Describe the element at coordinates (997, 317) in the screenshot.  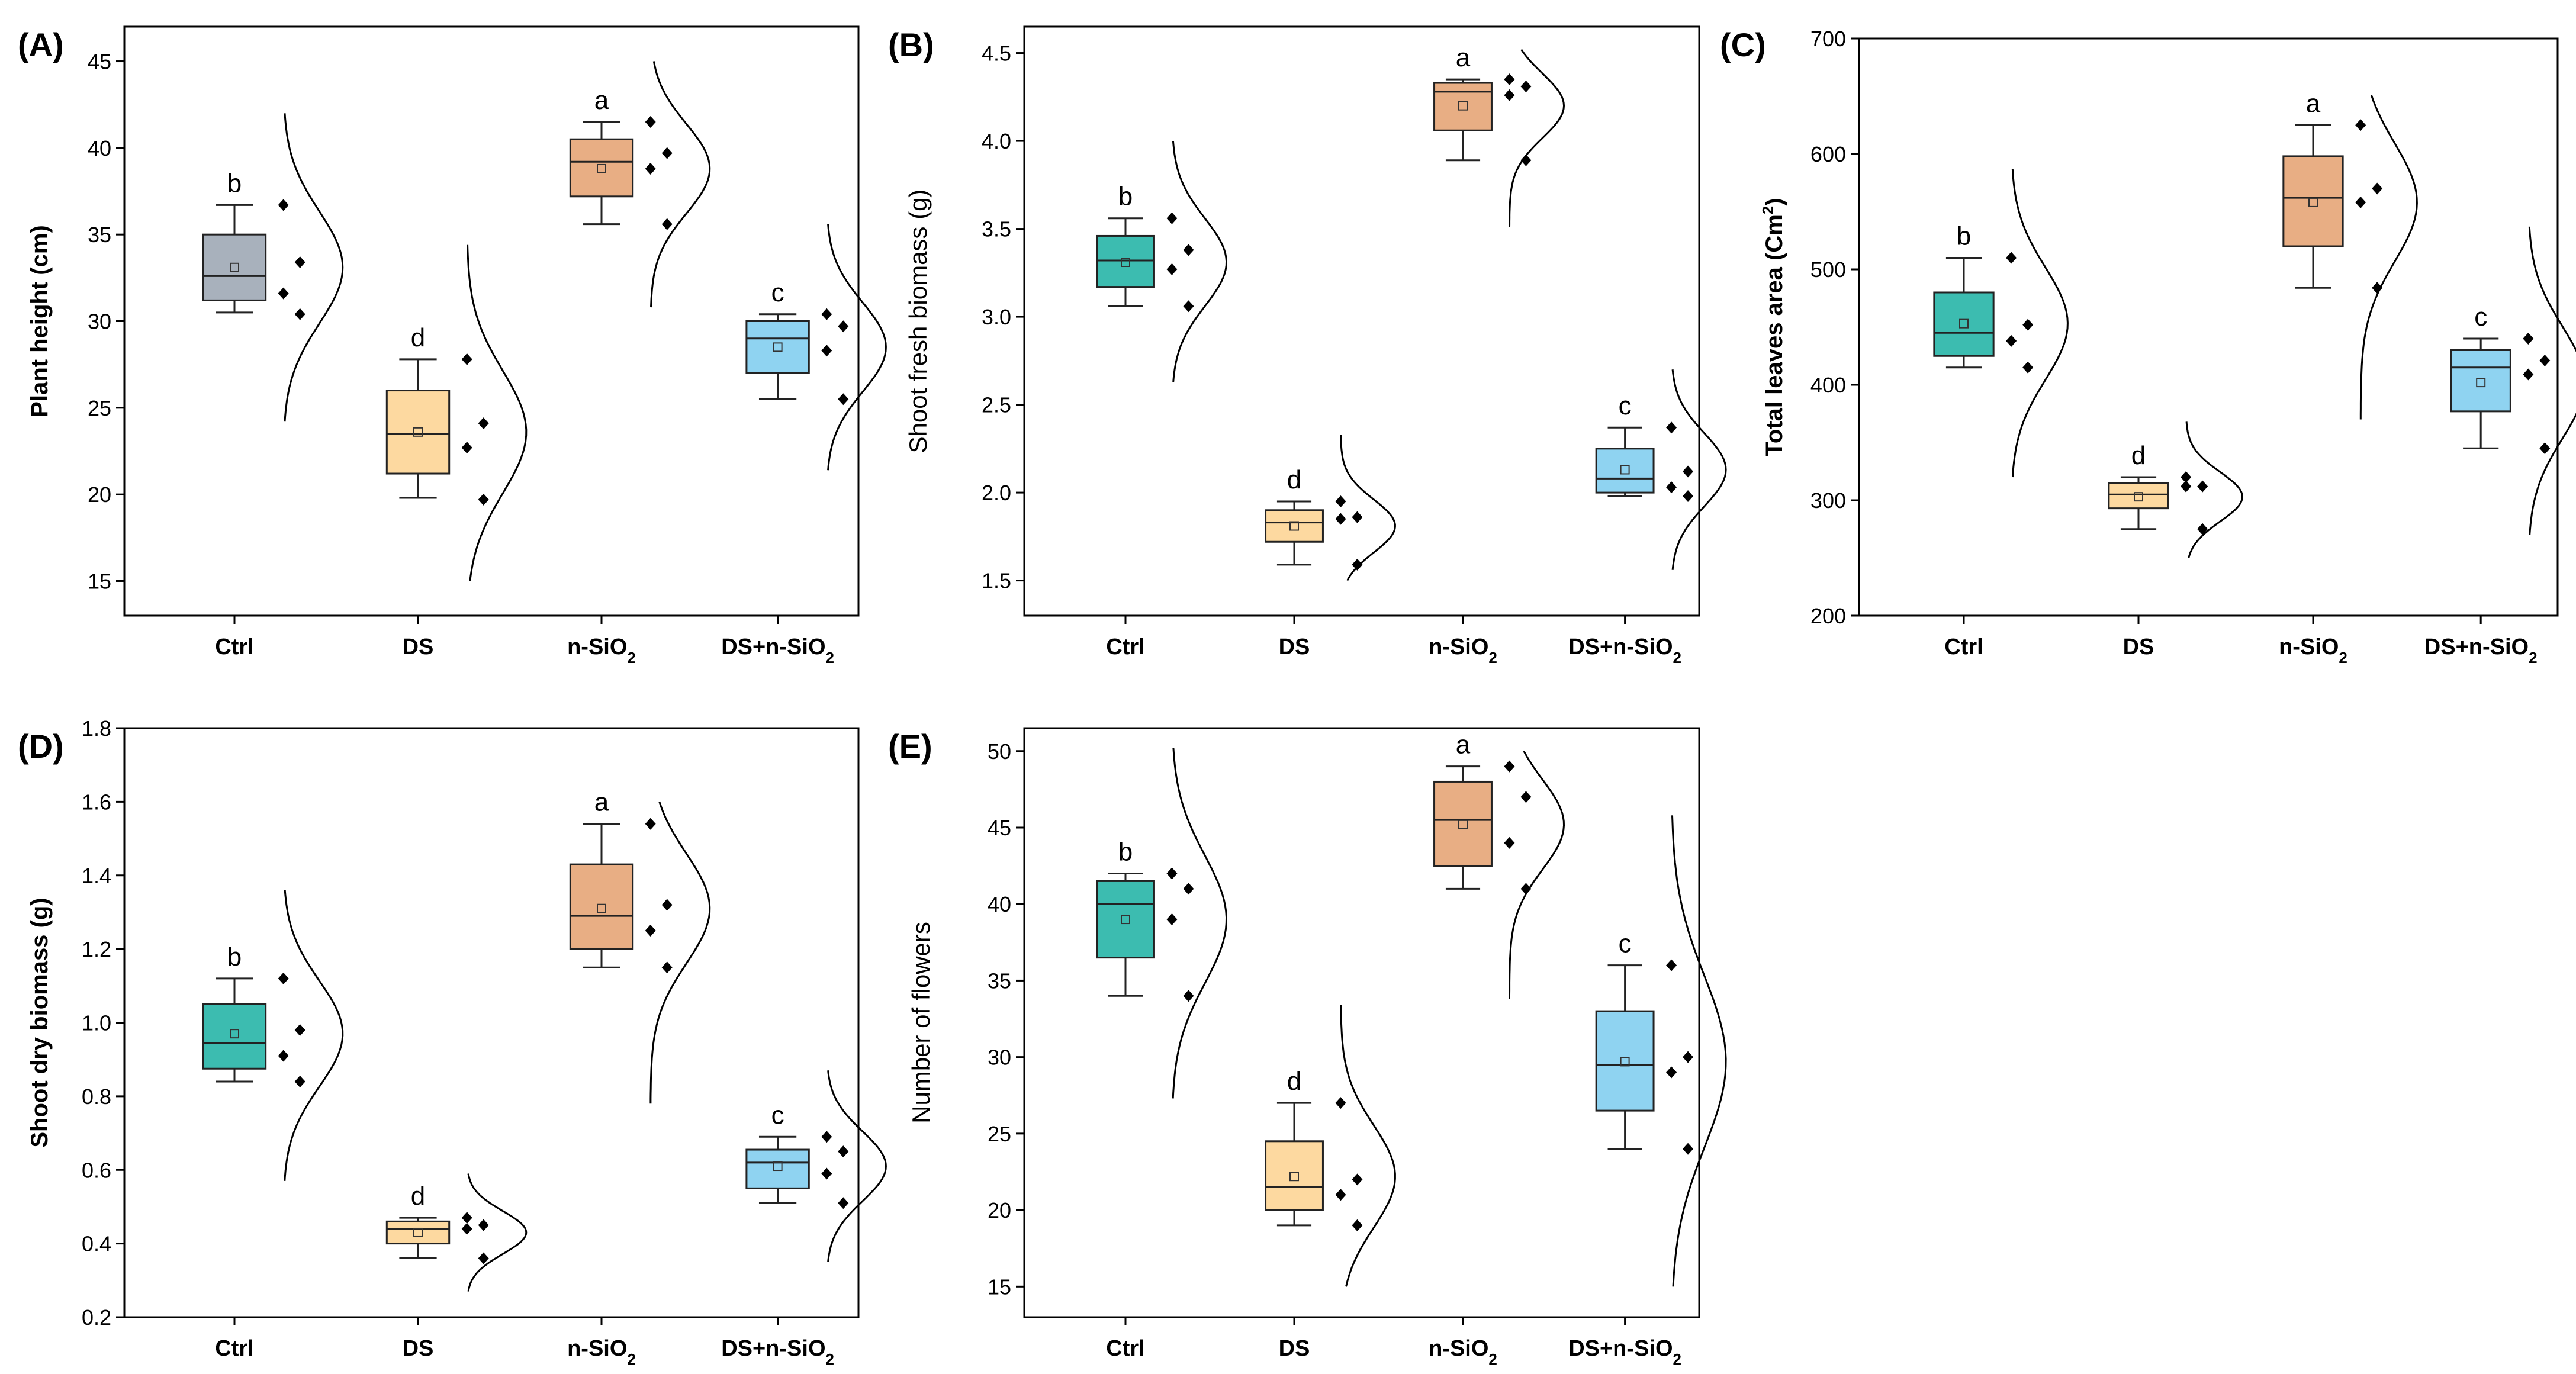
I see `y-tick-label: 3.0` at that location.